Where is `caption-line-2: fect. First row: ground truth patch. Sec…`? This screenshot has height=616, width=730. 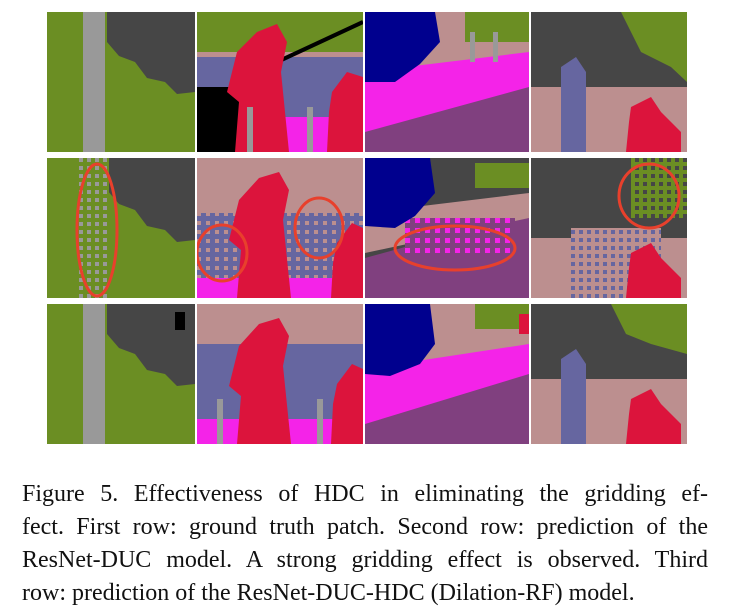
caption-line-2: fect. First row: ground truth patch. Sec… is located at coordinates (365, 527).